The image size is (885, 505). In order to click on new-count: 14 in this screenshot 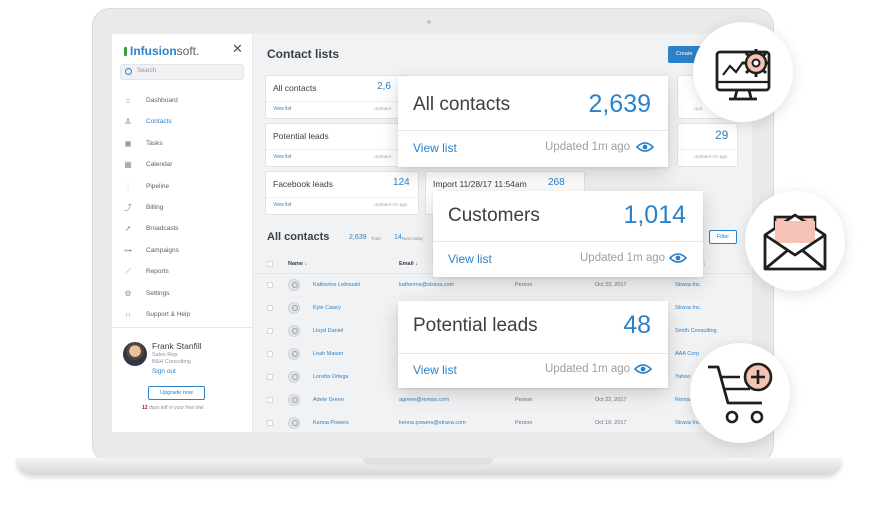, I will do `click(398, 237)`.